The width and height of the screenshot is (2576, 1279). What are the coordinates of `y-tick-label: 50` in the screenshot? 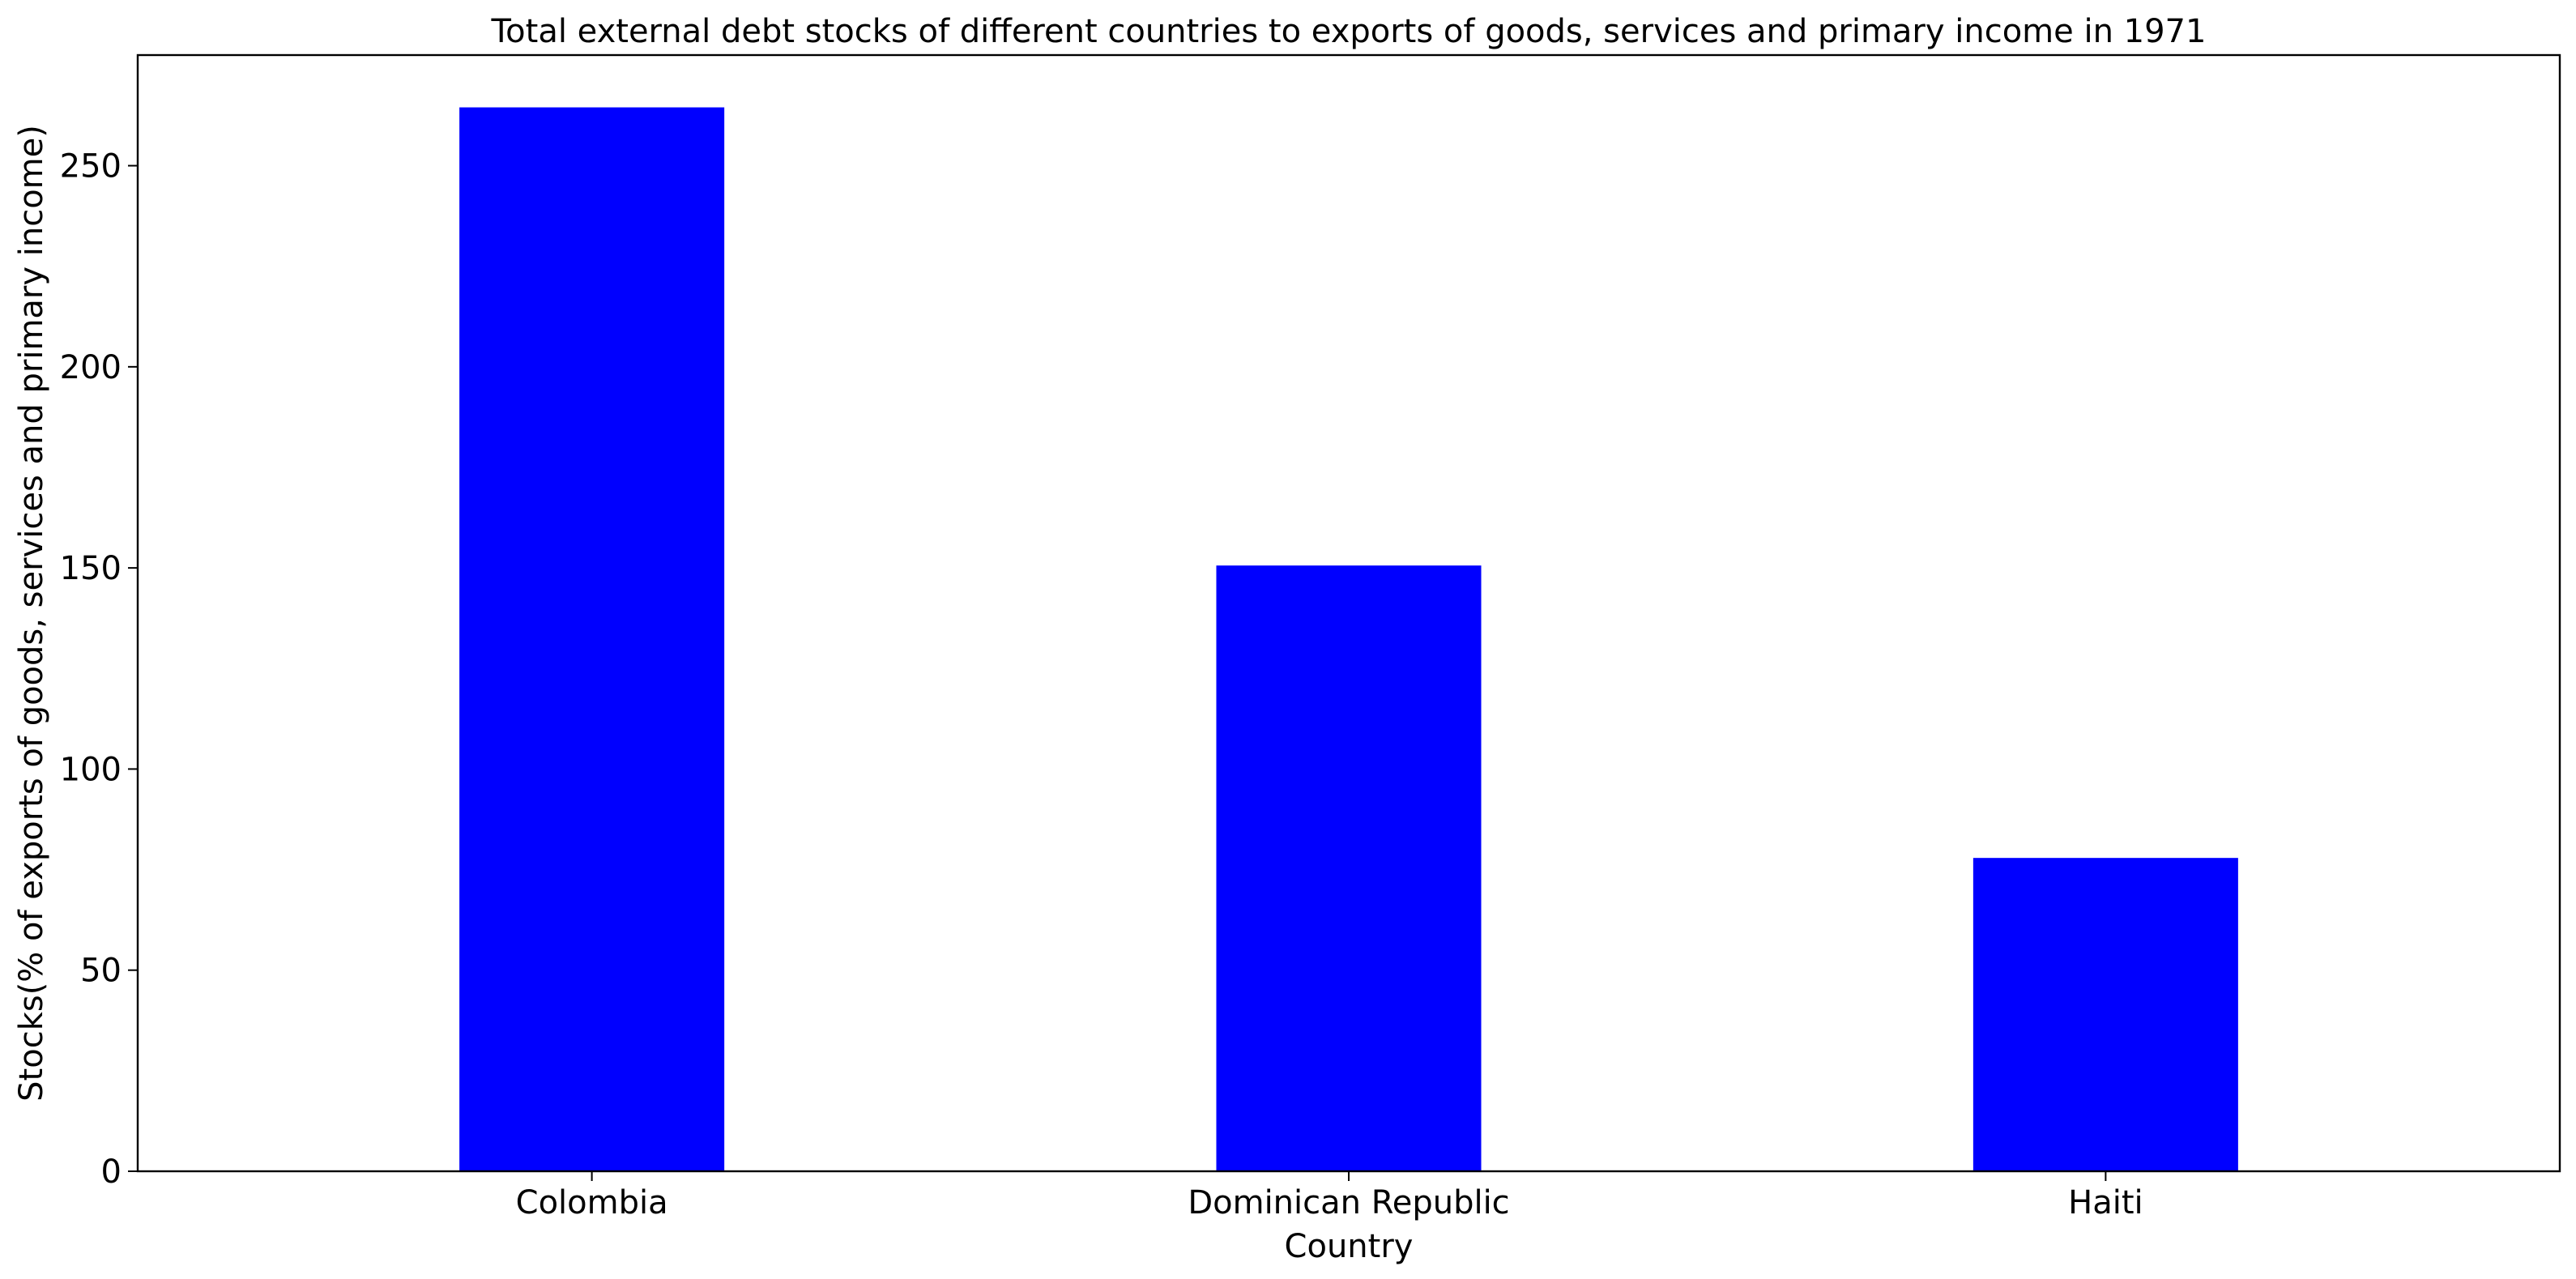 It's located at (101, 971).